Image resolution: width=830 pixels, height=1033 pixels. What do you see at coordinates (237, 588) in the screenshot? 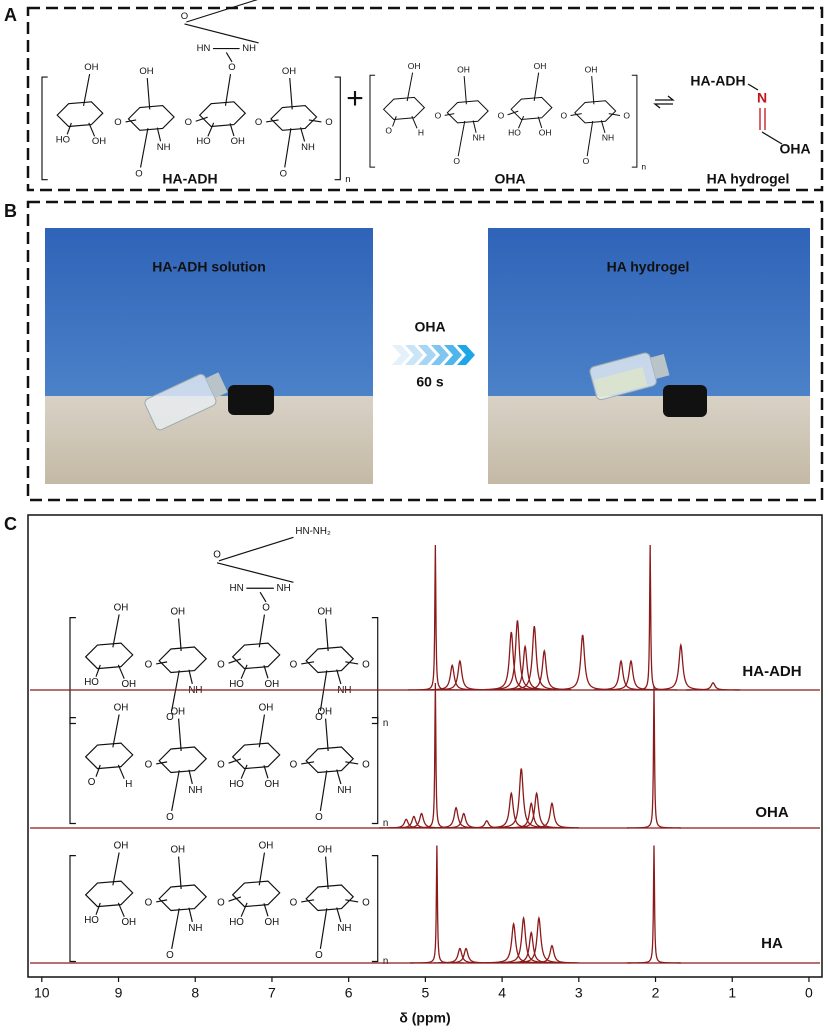
I see `atom-label: HN` at bounding box center [237, 588].